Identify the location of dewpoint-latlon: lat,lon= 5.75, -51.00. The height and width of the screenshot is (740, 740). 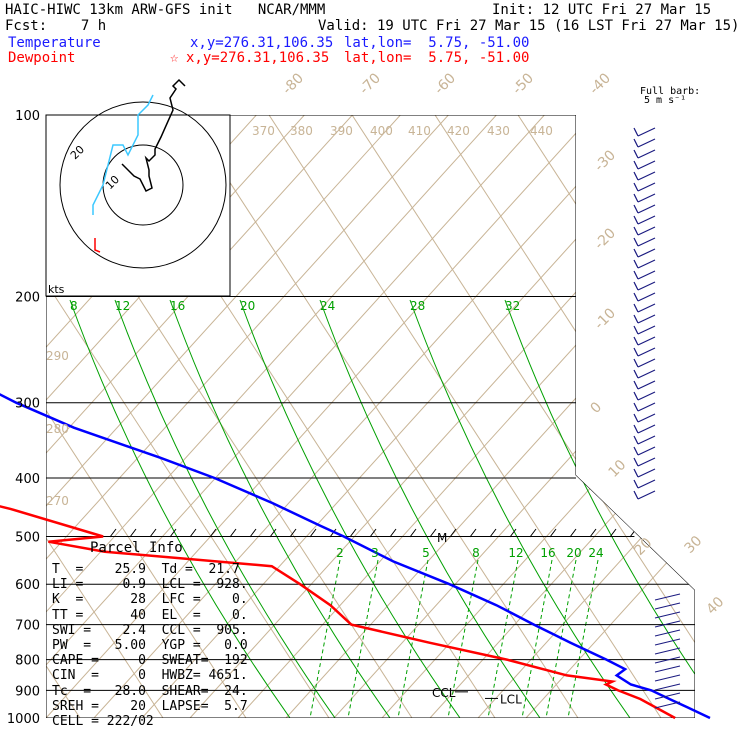
(437, 58).